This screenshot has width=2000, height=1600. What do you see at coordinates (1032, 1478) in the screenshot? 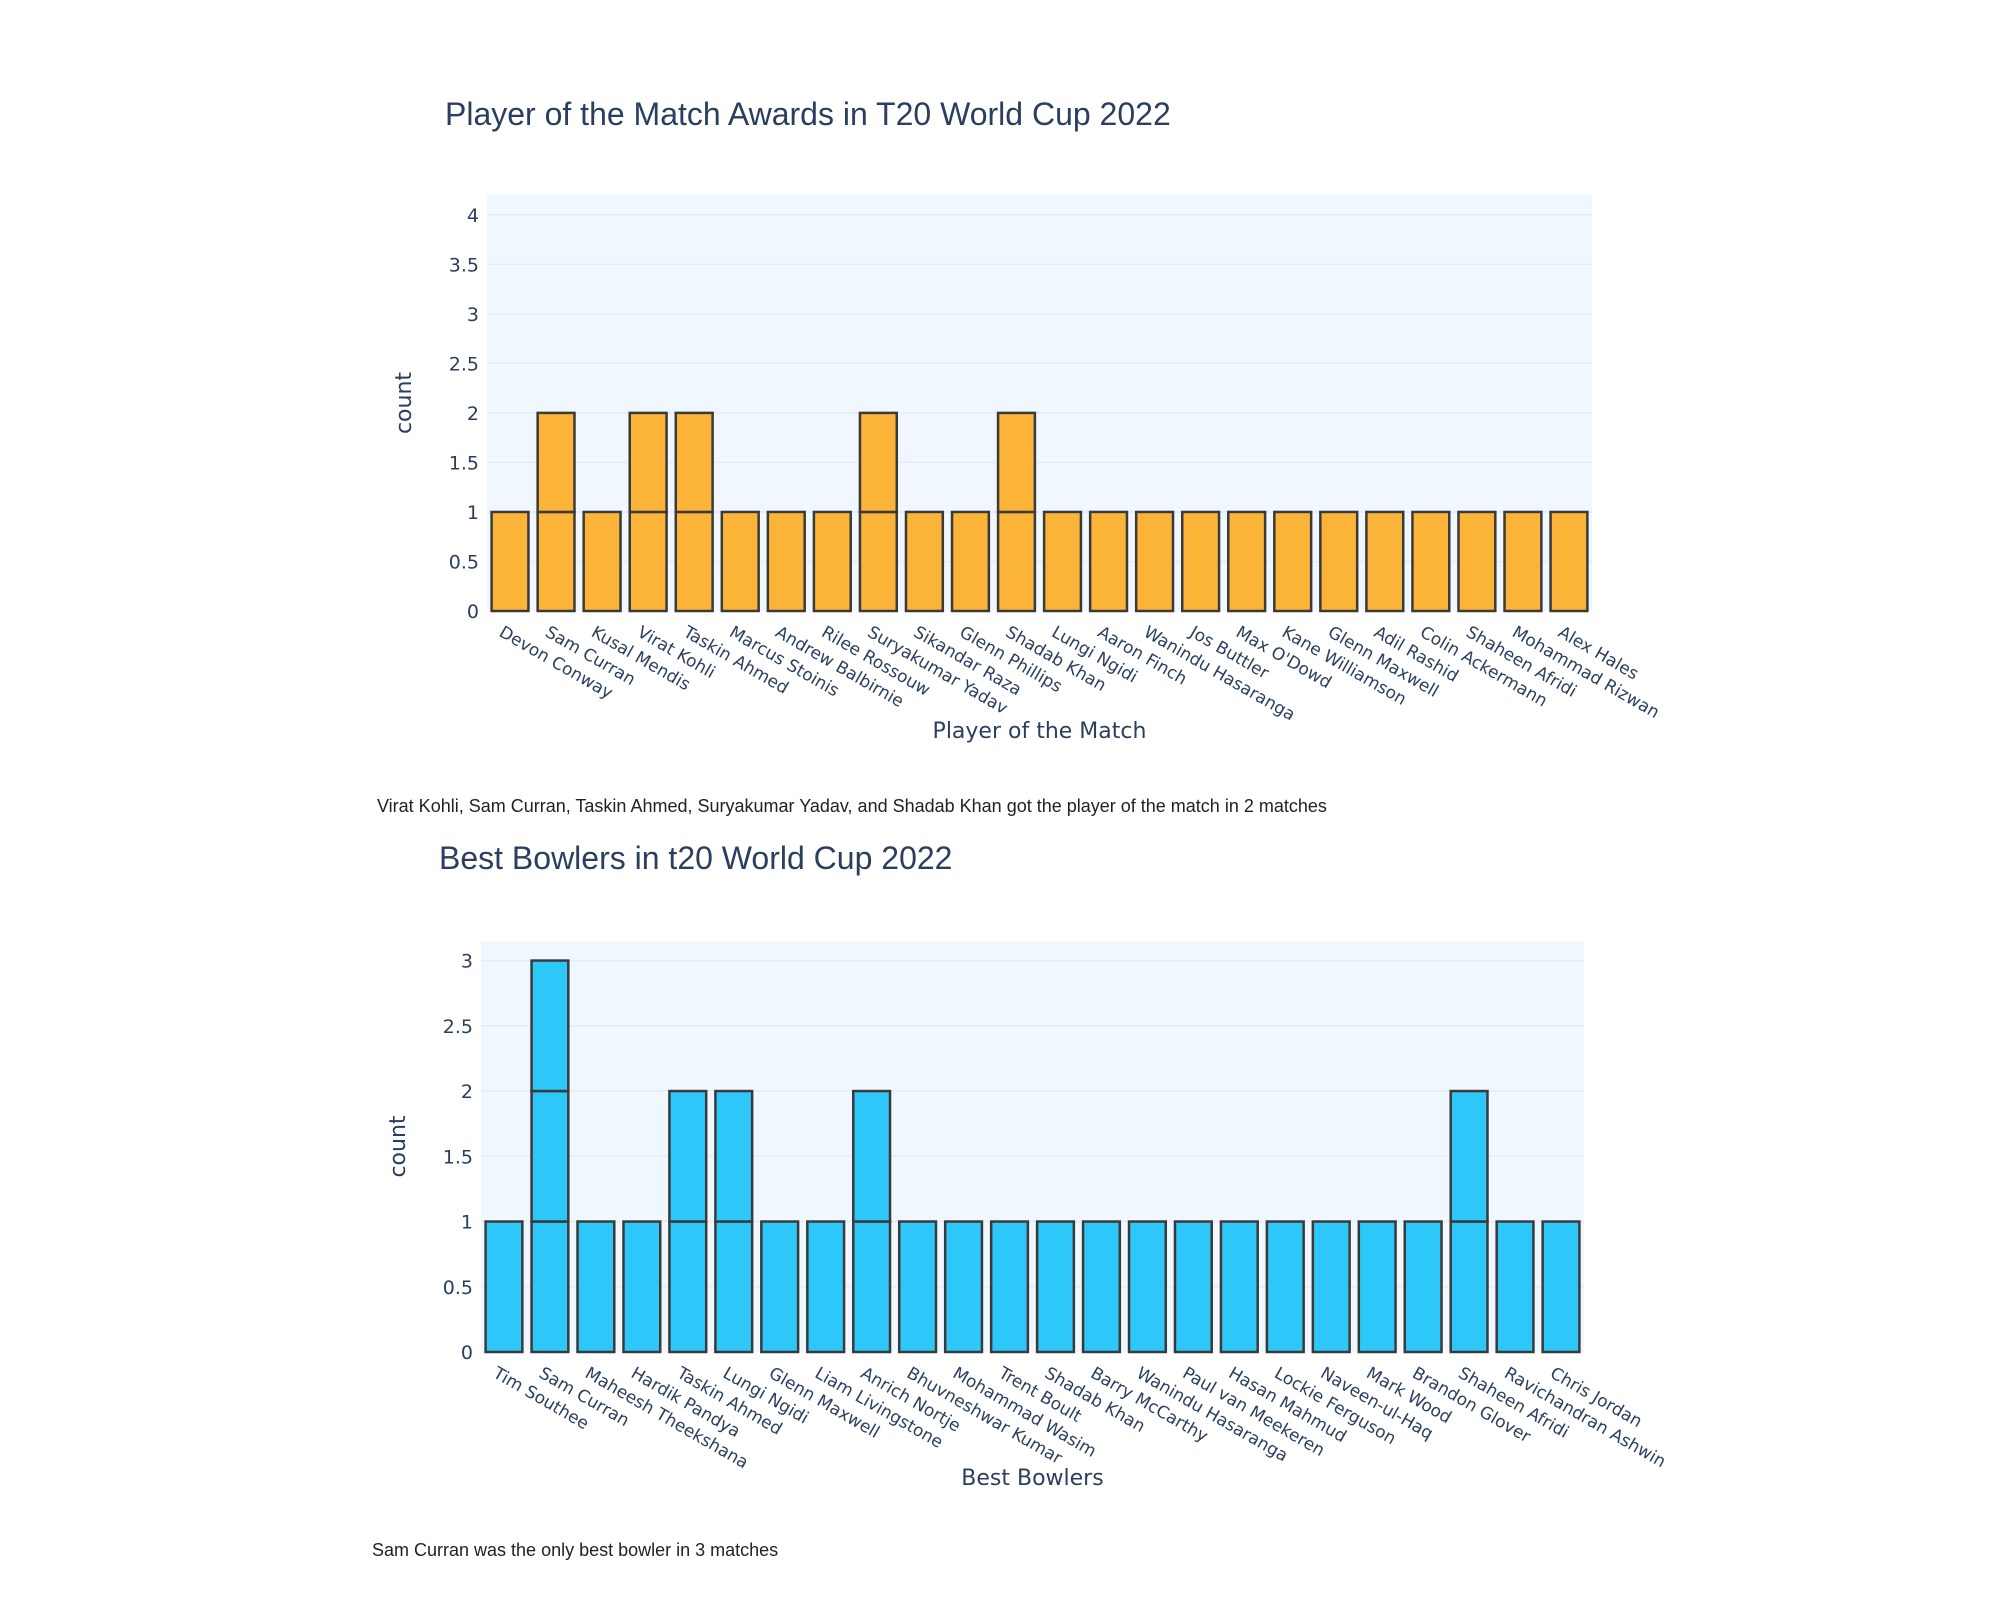
I see `x-axis-title: Best Bowlers` at bounding box center [1032, 1478].